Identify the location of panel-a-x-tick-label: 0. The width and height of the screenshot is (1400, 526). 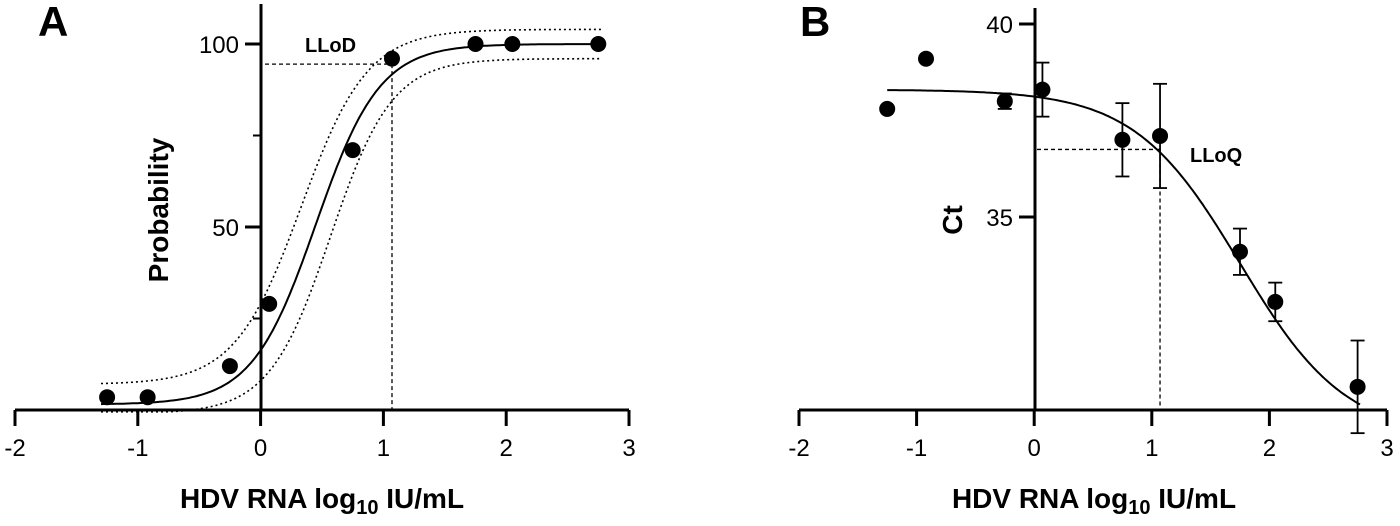
(260, 448).